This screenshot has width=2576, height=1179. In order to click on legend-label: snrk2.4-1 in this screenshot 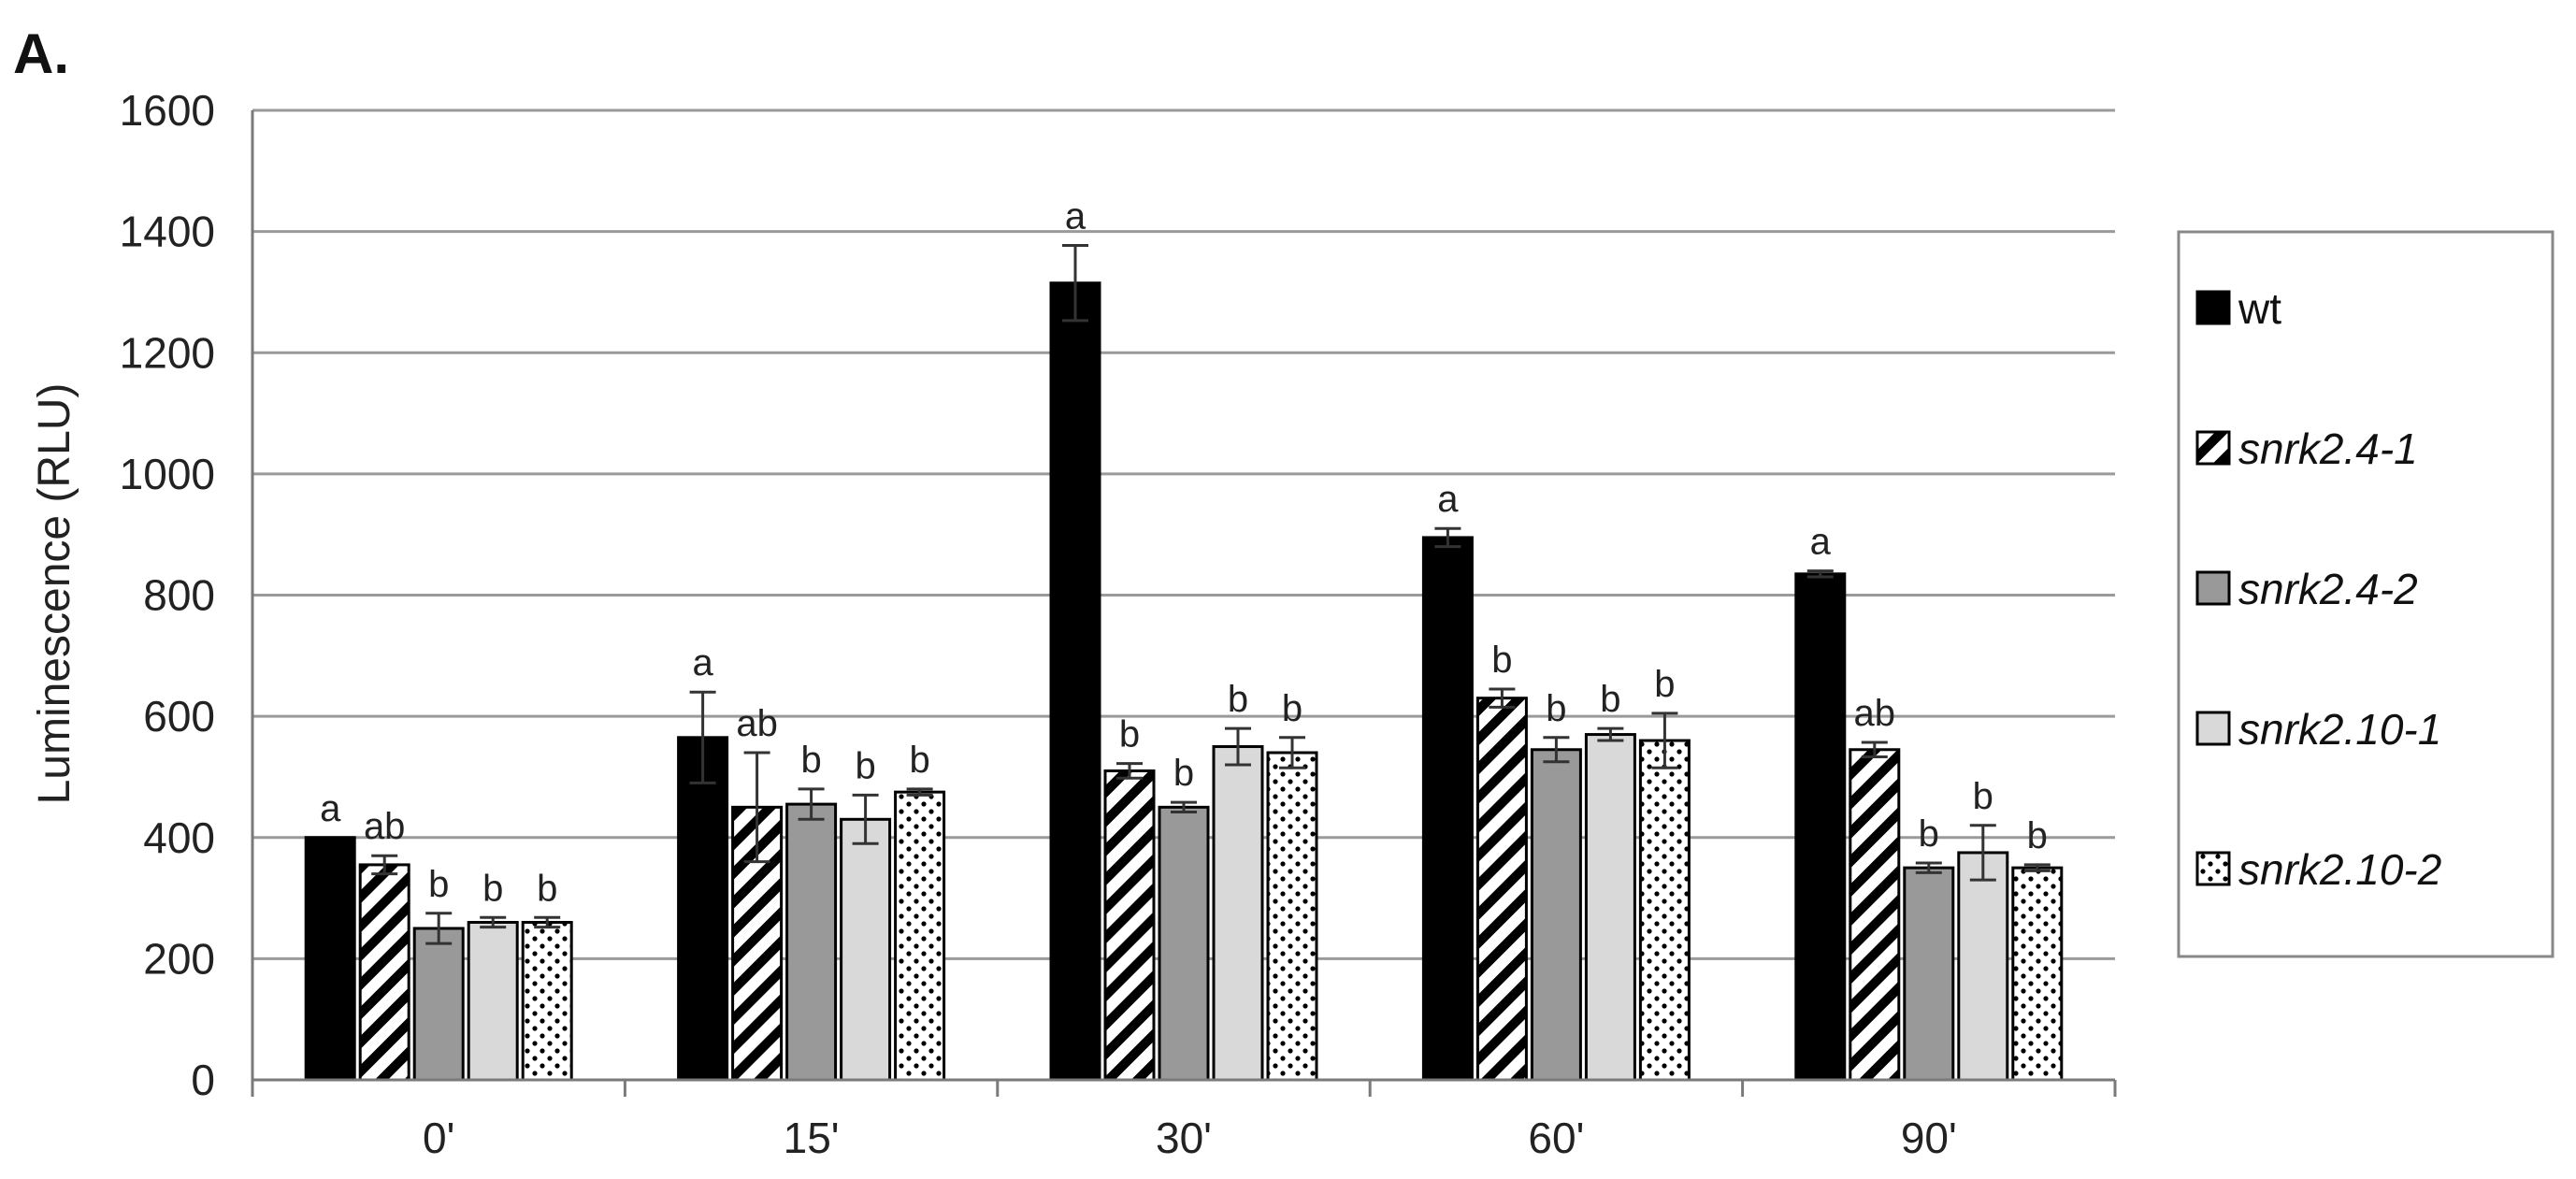, I will do `click(2328, 448)`.